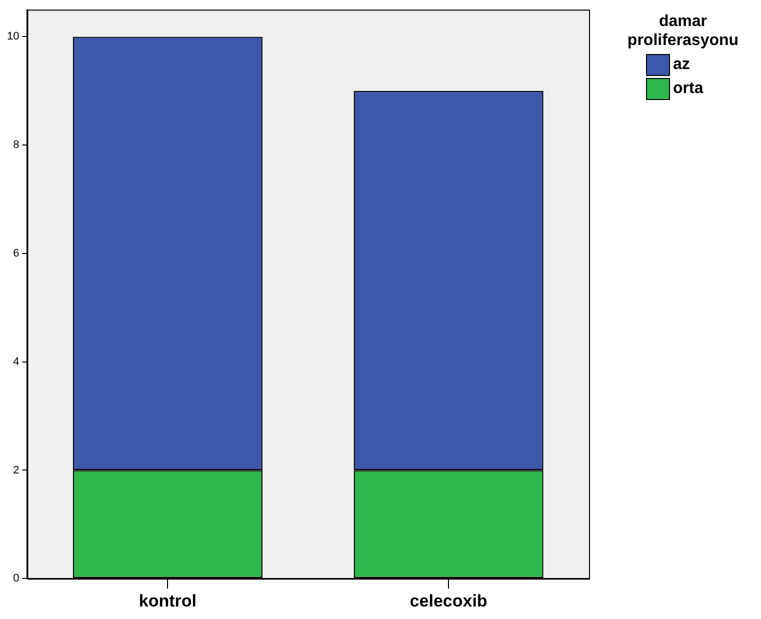  I want to click on x-tick-label: kontrol, so click(167, 600).